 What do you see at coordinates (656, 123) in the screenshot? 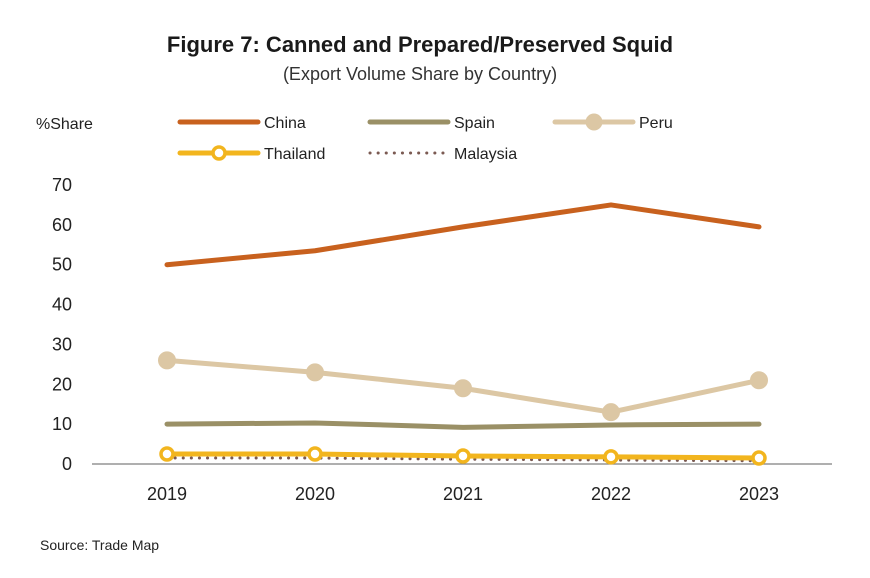
I see `legend-label-peru: Peru` at bounding box center [656, 123].